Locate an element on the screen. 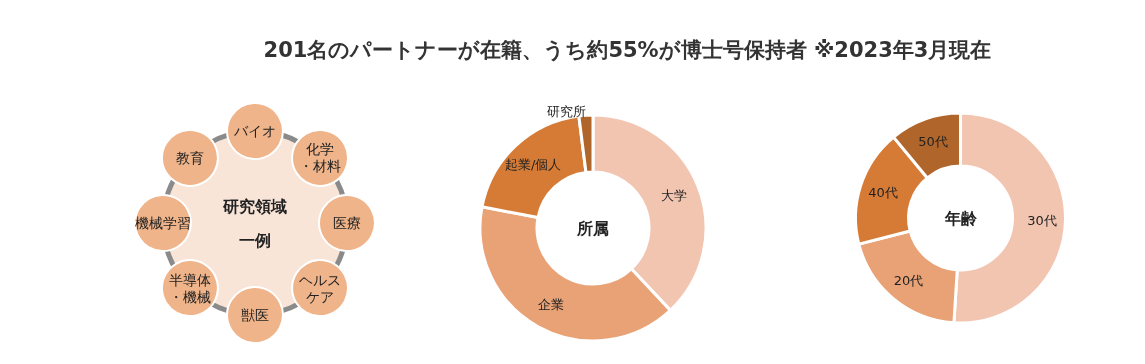 The width and height of the screenshot is (1145, 364). category-label: バイオ is located at coordinates (254, 131).